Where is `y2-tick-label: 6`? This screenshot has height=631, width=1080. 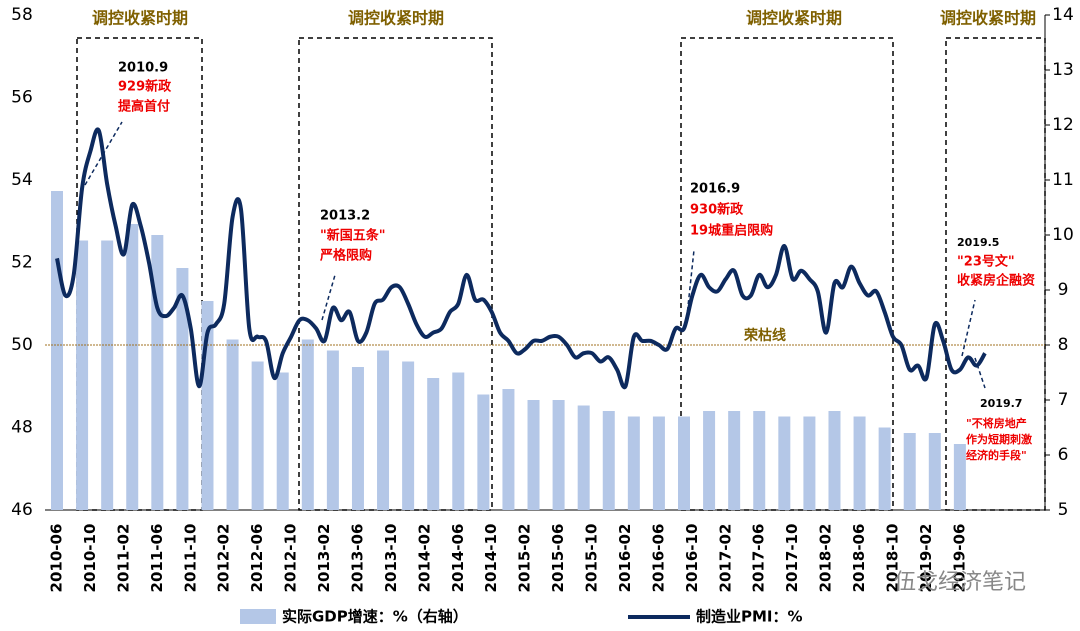
y2-tick-label: 6 is located at coordinates (1063, 455).